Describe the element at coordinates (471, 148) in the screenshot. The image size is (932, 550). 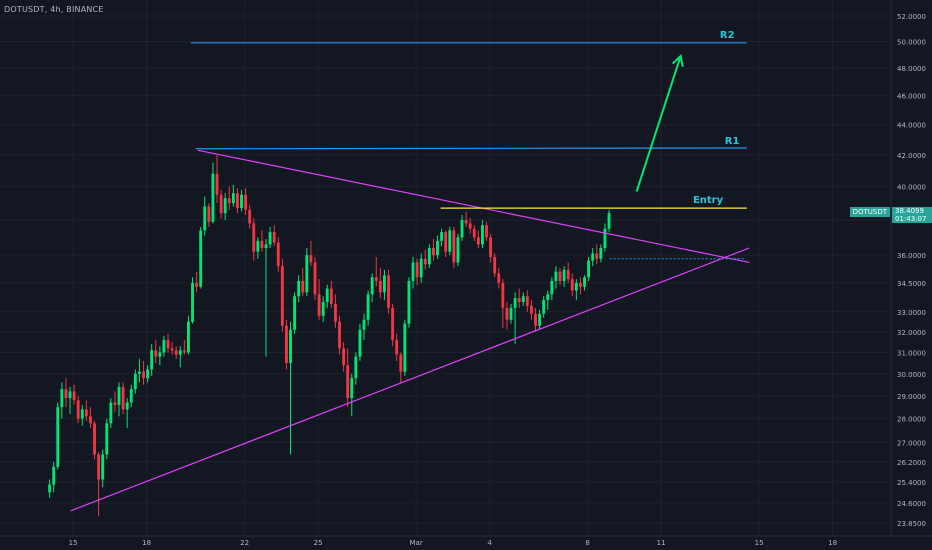
I see `r1-line` at that location.